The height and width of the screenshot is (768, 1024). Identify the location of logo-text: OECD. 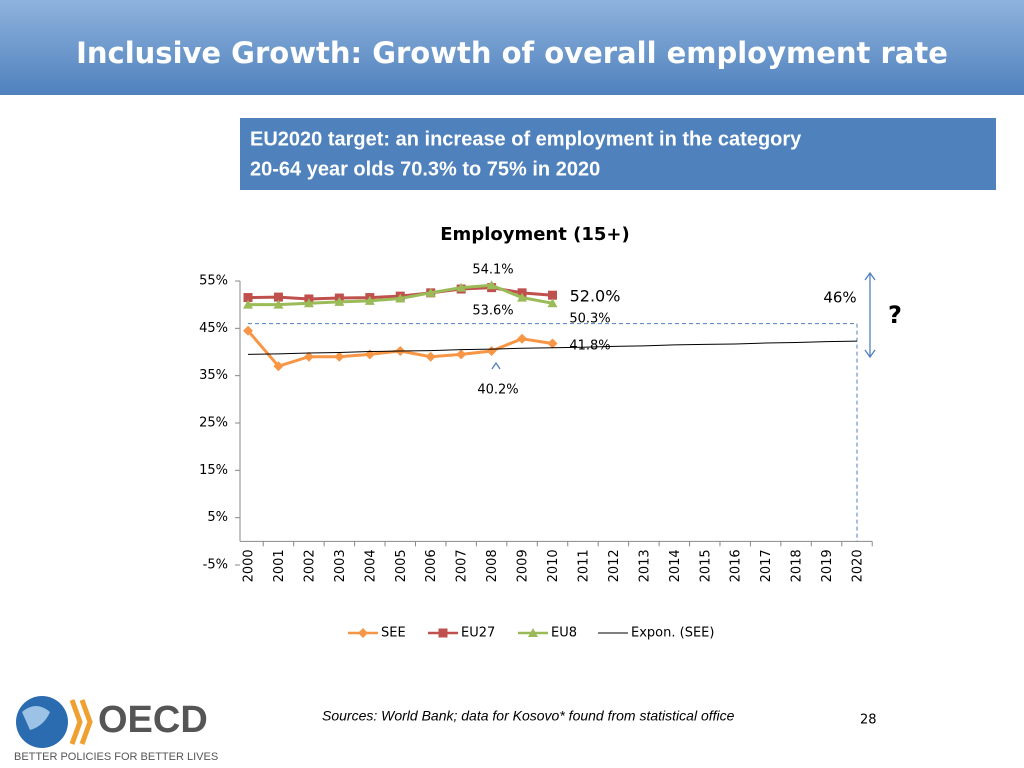
(153, 720).